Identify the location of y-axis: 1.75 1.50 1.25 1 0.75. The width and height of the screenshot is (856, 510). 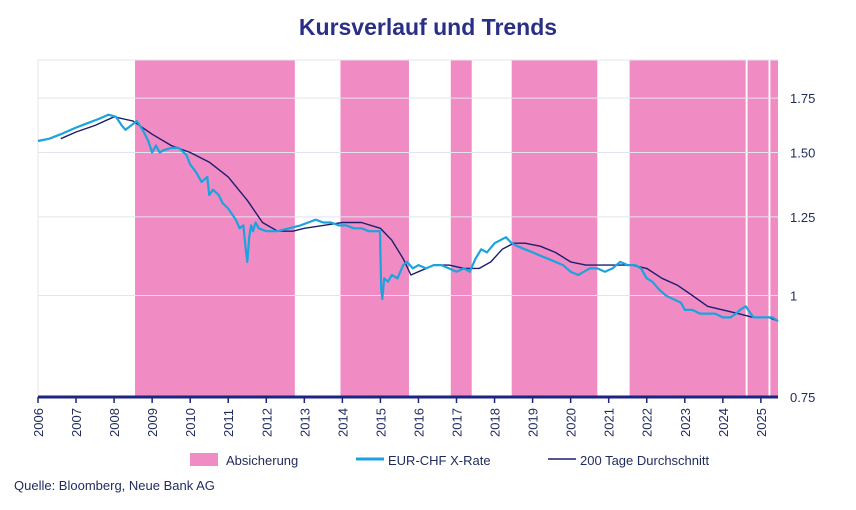
(802, 248).